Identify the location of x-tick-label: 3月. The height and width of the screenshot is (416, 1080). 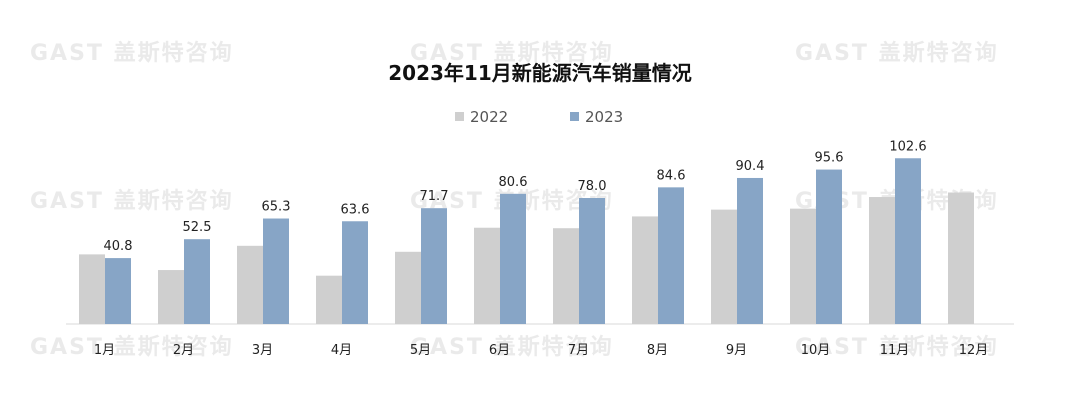
(262, 350).